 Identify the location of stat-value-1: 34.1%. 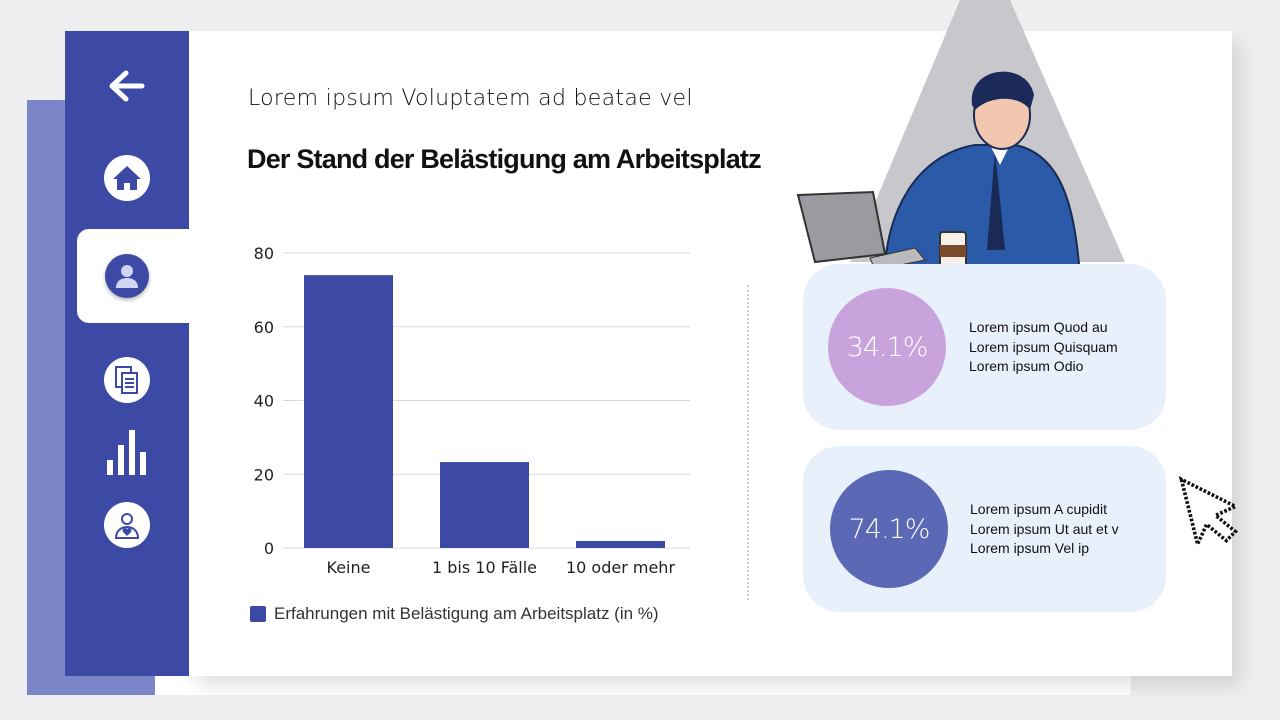
(887, 347).